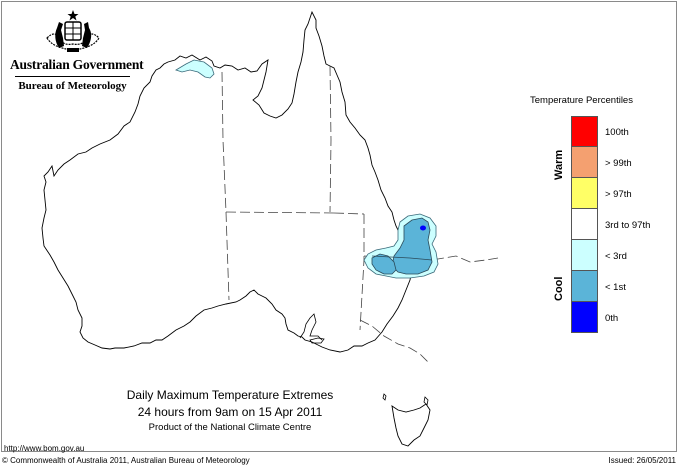  What do you see at coordinates (642, 460) in the screenshot?
I see `issued-date: Issued: 26/05/2011` at bounding box center [642, 460].